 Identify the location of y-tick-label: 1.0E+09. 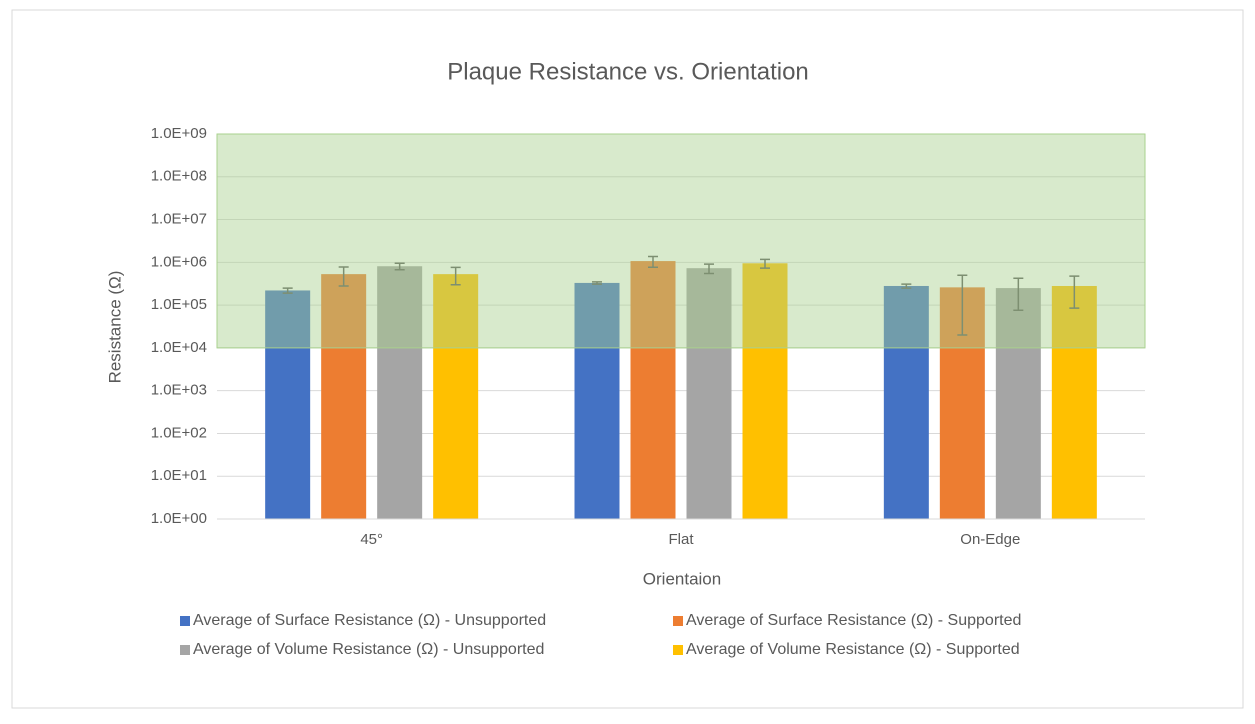
(179, 133).